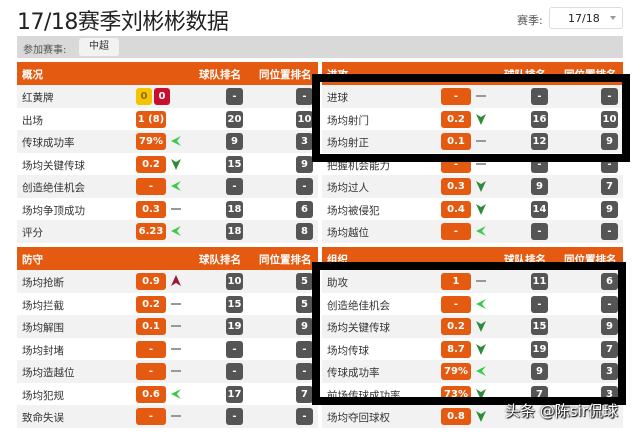  What do you see at coordinates (151, 119) in the screenshot?
I see `stat-value: 1 (8)` at bounding box center [151, 119].